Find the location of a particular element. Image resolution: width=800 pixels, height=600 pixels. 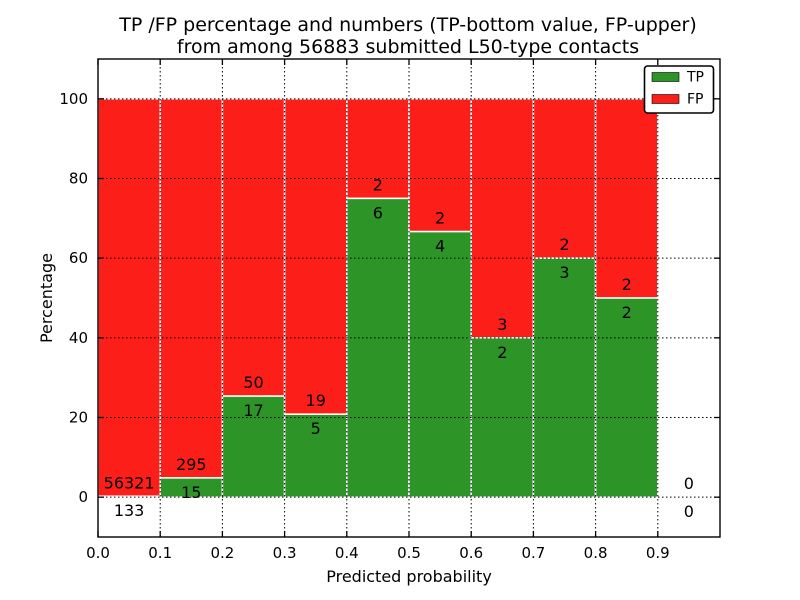

y-tick-label: 40 is located at coordinates (78, 338).